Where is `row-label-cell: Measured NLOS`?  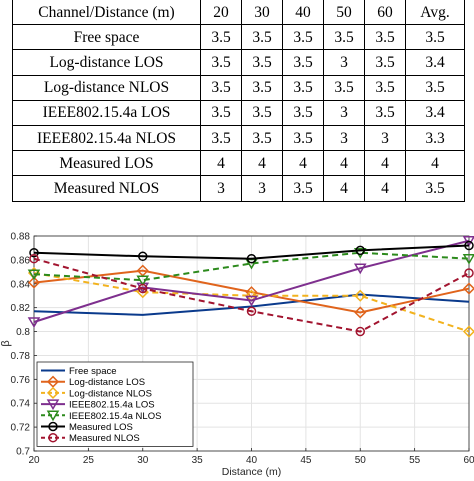
row-label-cell: Measured NLOS is located at coordinates (106, 188).